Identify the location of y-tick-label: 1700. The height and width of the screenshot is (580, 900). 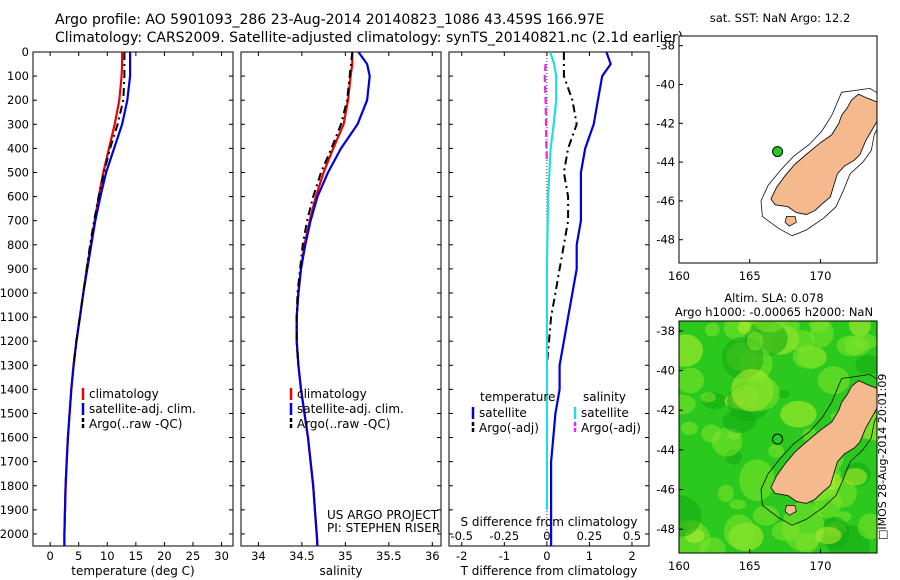
(14, 462).